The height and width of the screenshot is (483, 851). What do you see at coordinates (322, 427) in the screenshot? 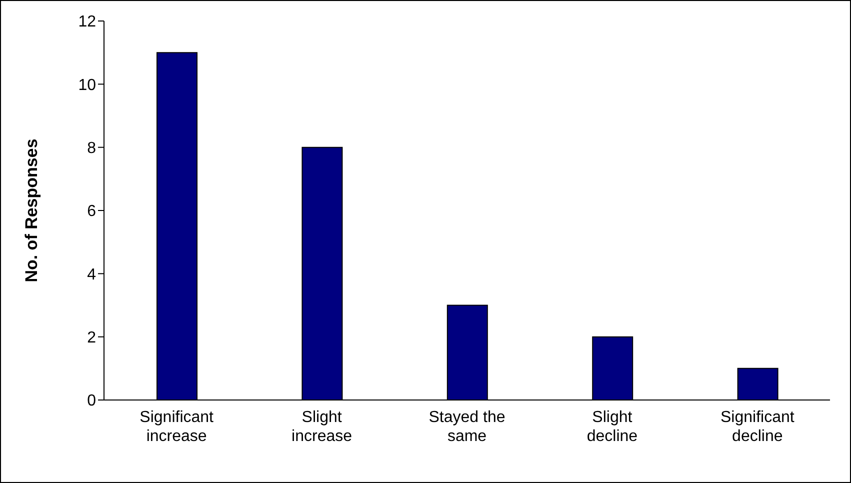
I see `x-tick-label: Slight increase` at bounding box center [322, 427].